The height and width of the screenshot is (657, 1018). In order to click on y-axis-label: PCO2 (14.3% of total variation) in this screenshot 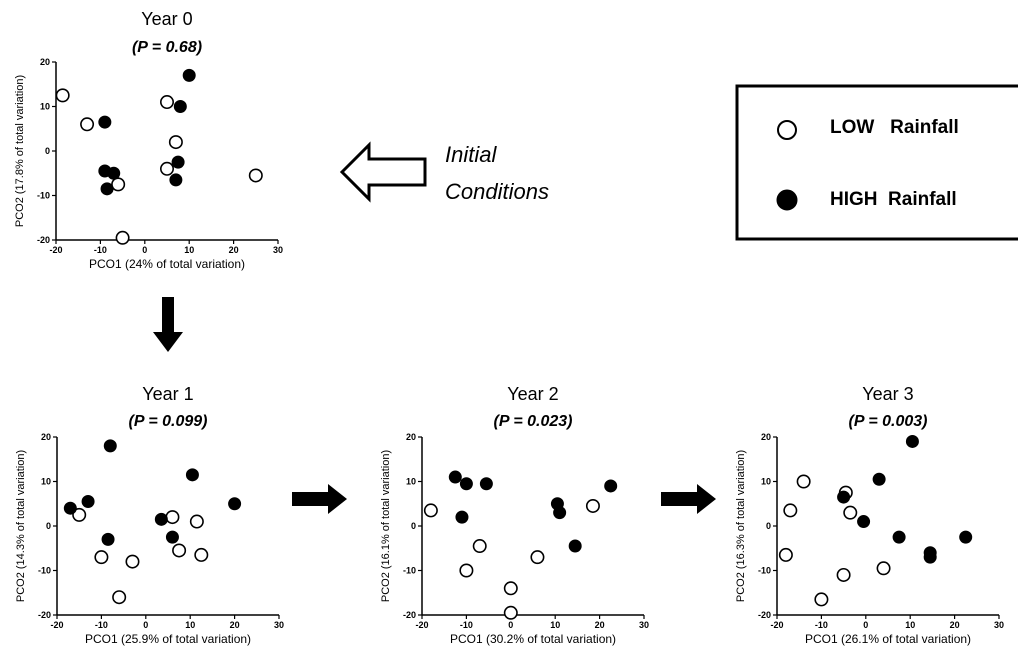, I will do `click(21, 526)`.